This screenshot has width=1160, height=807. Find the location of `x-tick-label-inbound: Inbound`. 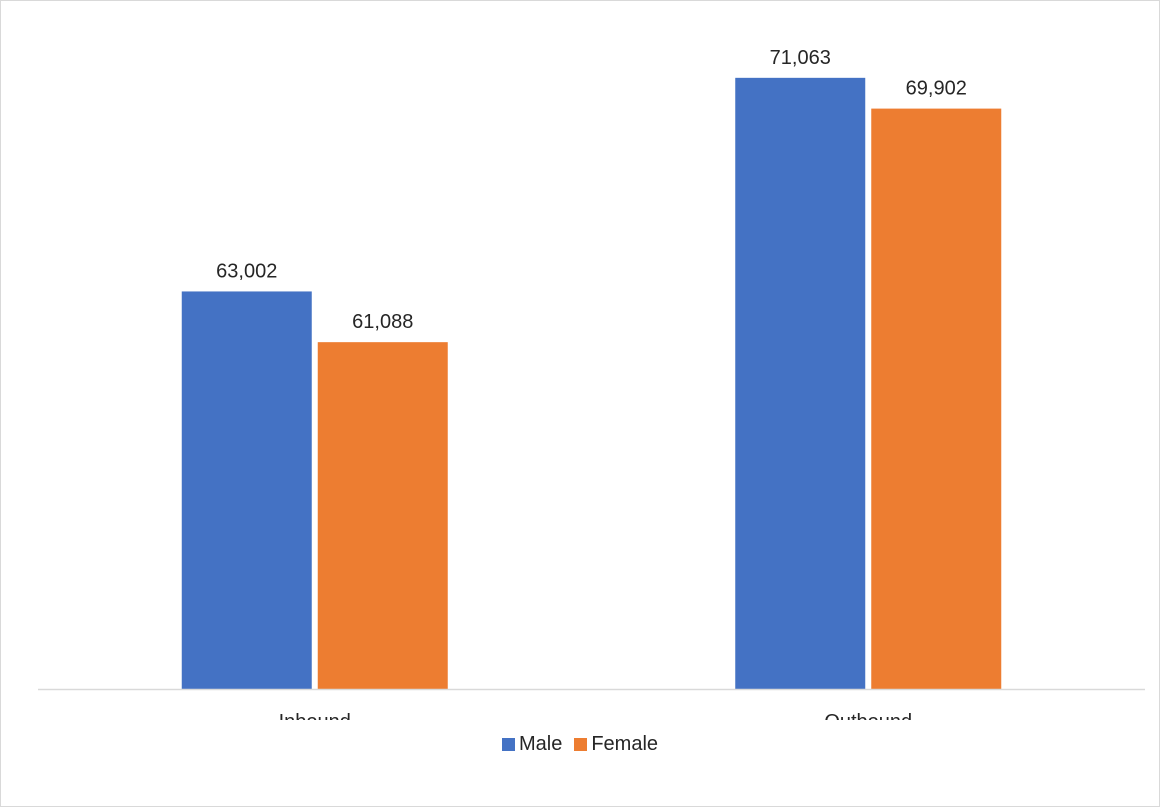

x-tick-label-inbound: Inbound is located at coordinates (315, 715).